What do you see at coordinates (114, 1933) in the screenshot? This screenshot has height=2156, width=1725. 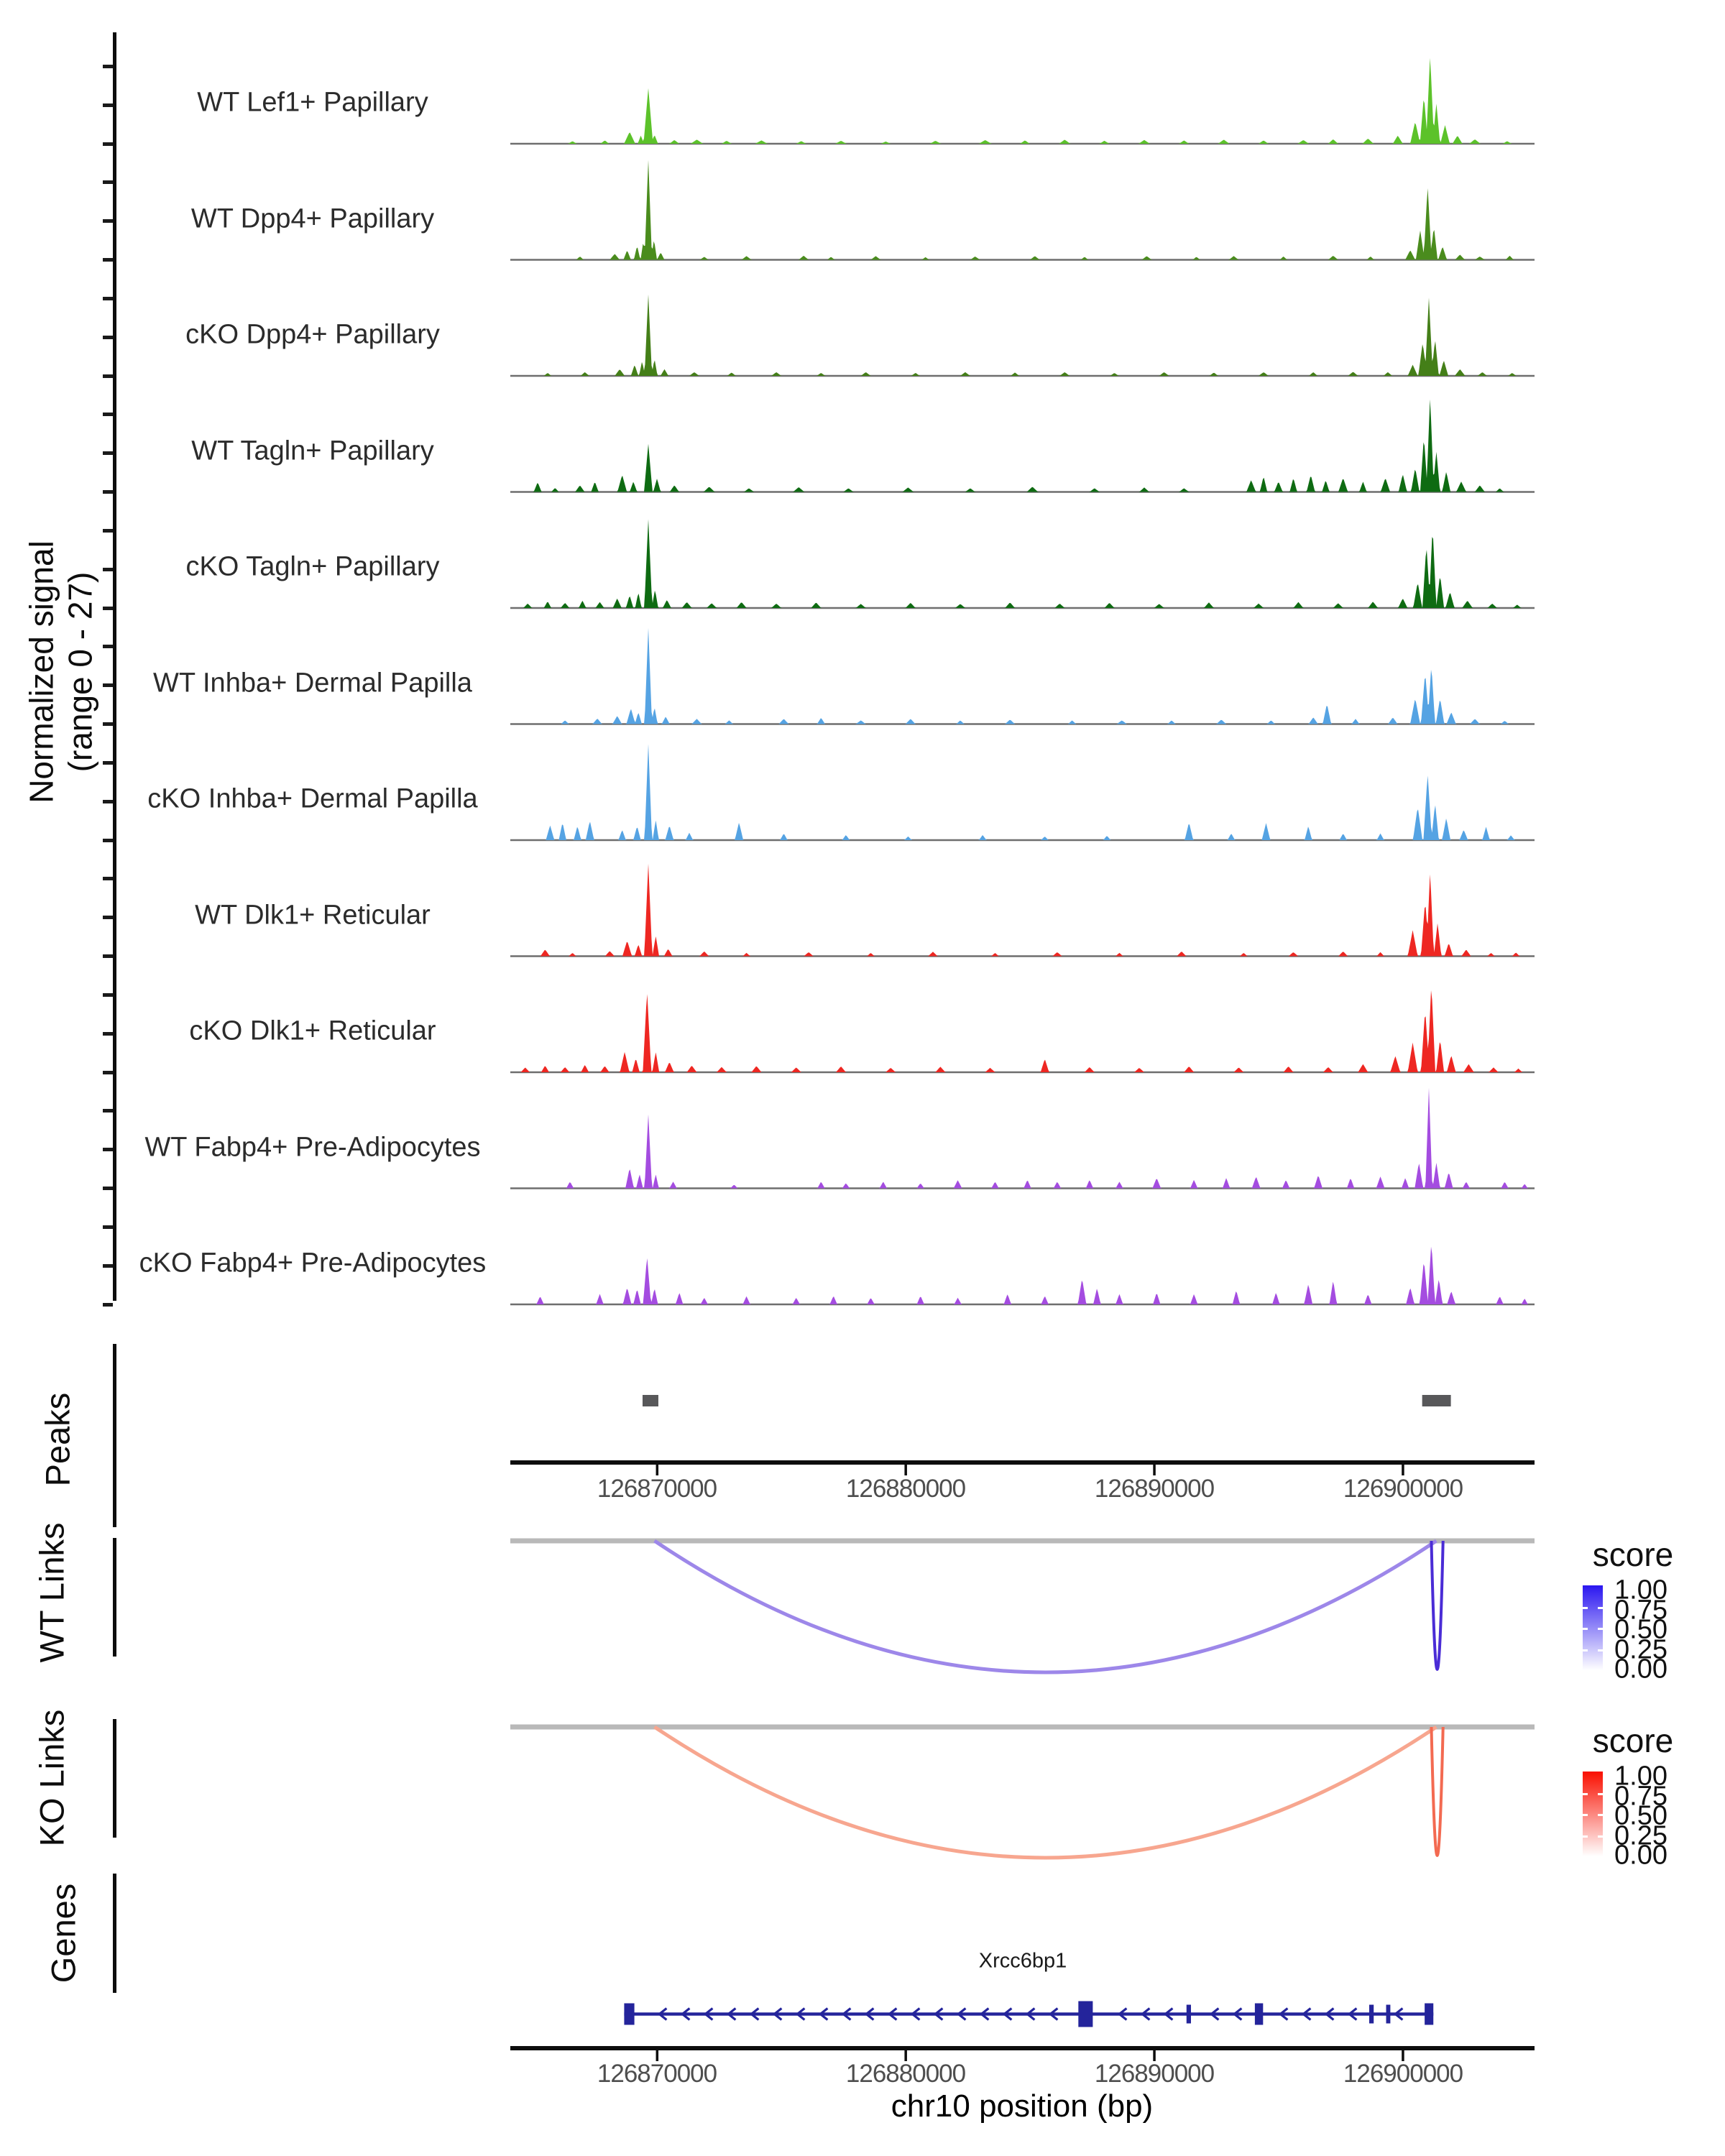 I see `genes-bracket` at bounding box center [114, 1933].